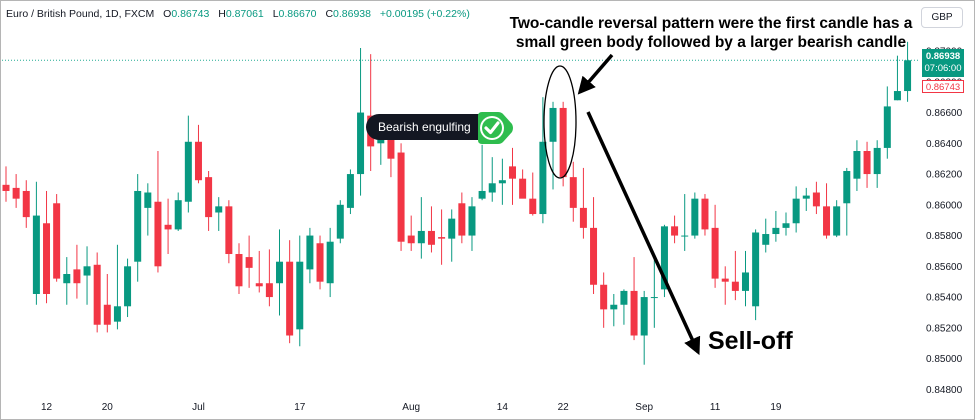 The image size is (975, 420). What do you see at coordinates (944, 359) in the screenshot?
I see `y-tick-label: 0.85000` at bounding box center [944, 359].